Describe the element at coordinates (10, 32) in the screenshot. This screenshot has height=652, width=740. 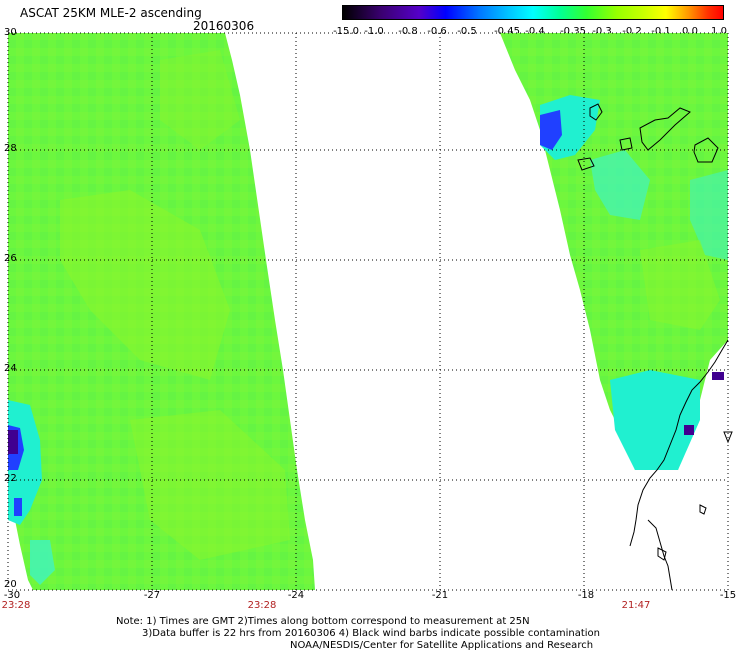
I see `y-axis-label: 30` at that location.